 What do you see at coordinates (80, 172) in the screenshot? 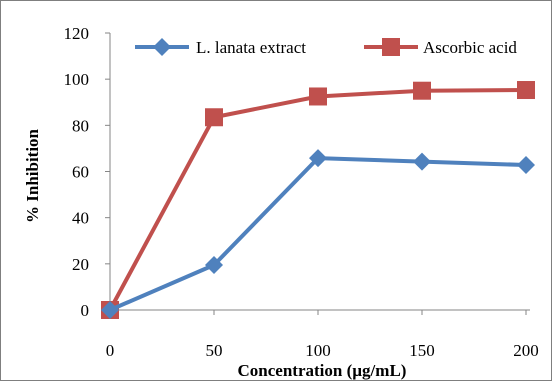
I see `y-tick-label: 60` at bounding box center [80, 172].